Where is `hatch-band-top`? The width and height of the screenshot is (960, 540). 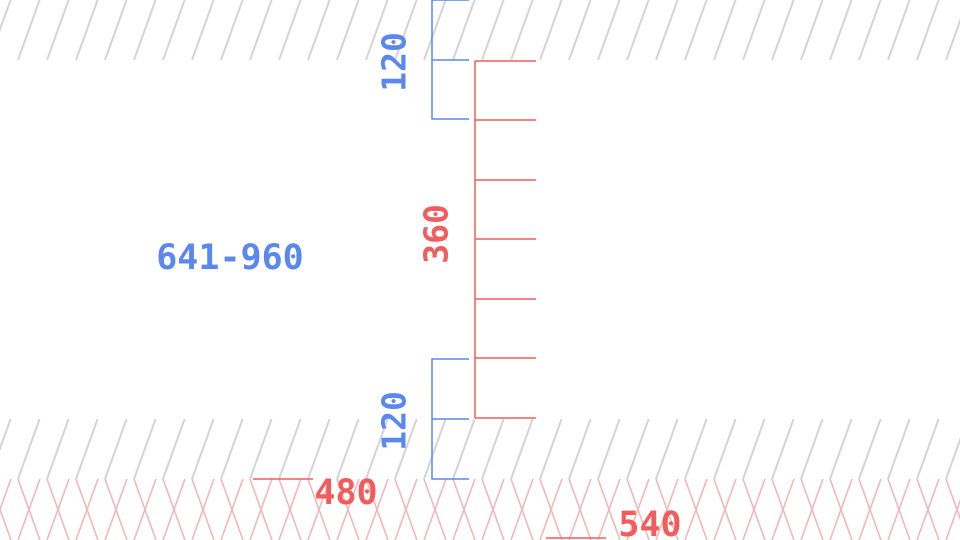 hatch-band-top is located at coordinates (480, 30).